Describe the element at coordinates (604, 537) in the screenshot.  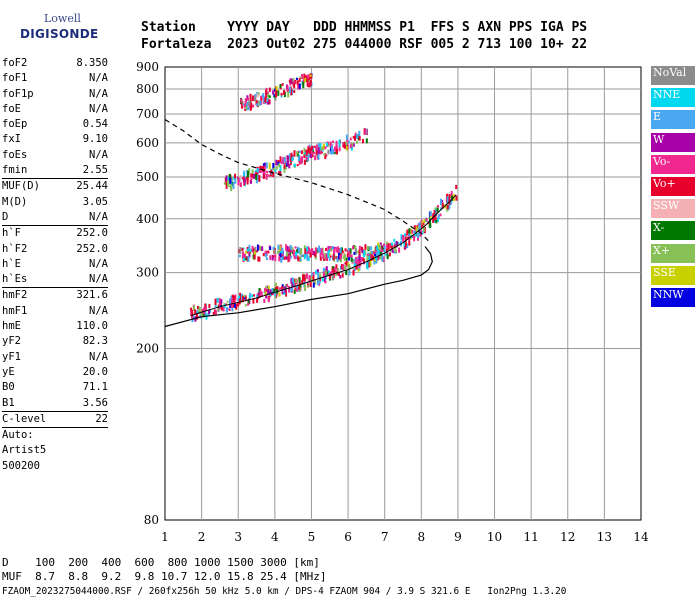
I see `x-tick-label: 13` at that location.